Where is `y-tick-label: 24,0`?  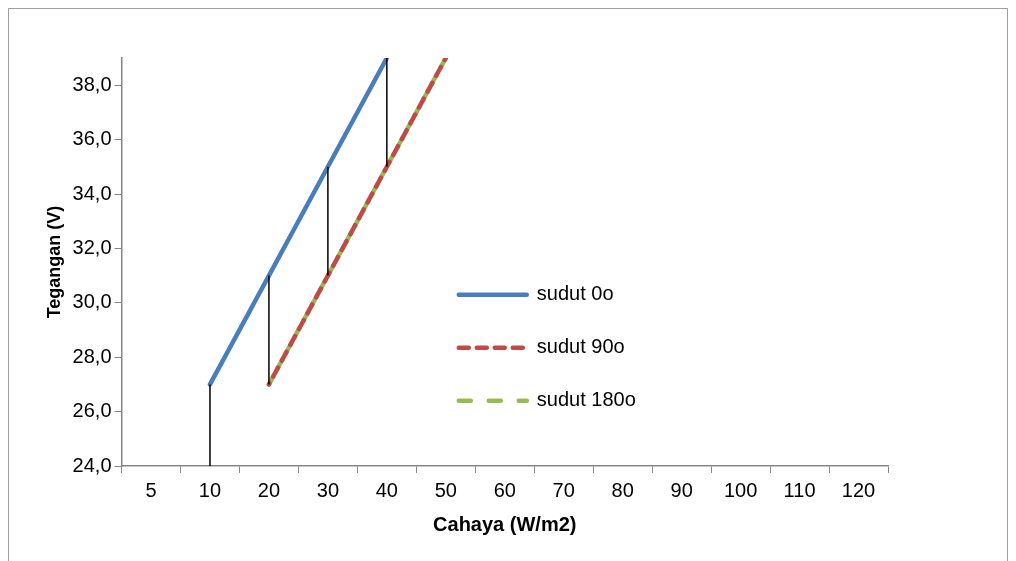 y-tick-label: 24,0 is located at coordinates (92, 464).